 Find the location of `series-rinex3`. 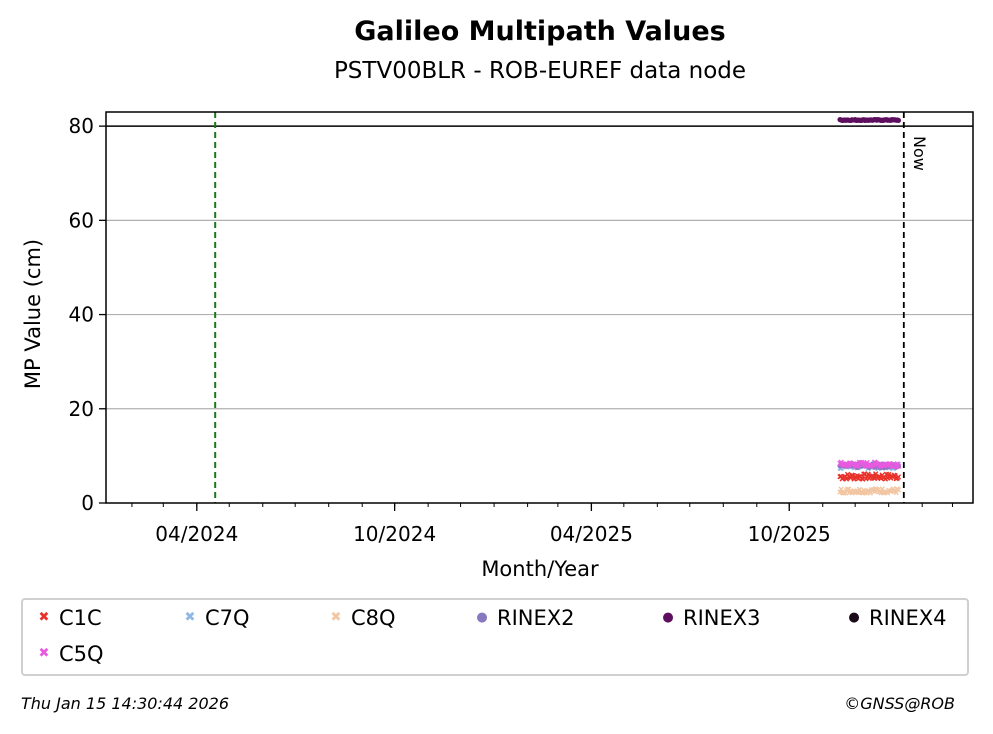

series-rinex3 is located at coordinates (869, 120).